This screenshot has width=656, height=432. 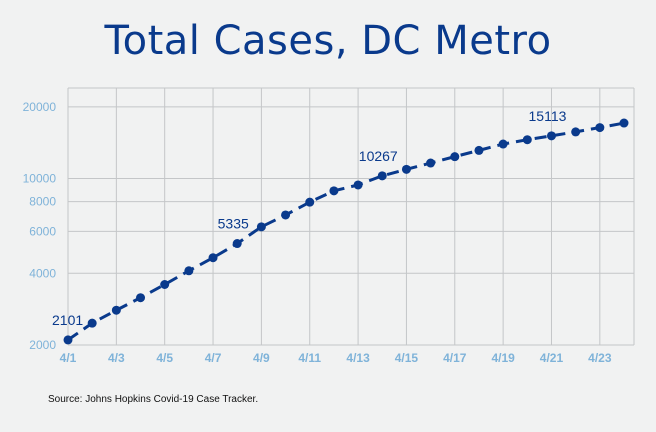 I want to click on data-label: 2101, so click(x=67, y=320).